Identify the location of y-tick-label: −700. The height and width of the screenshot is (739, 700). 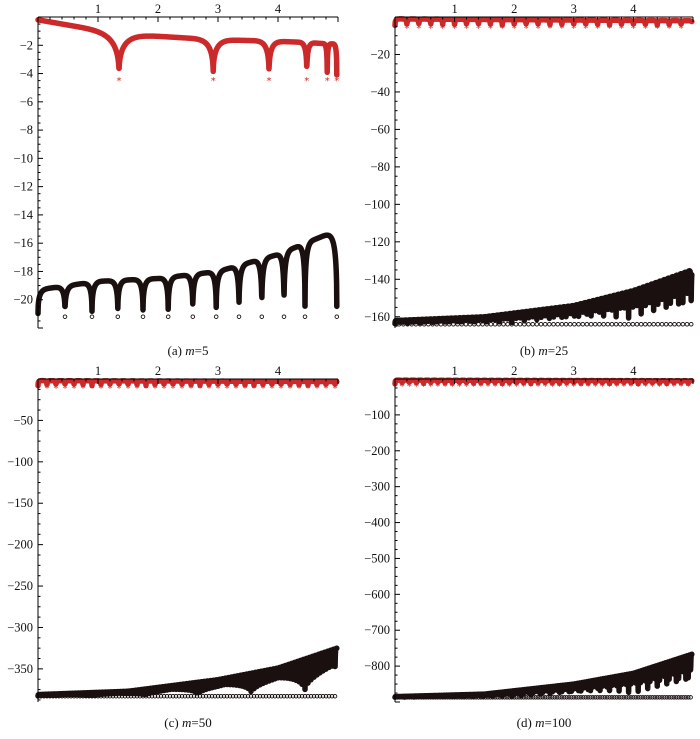
(377, 630).